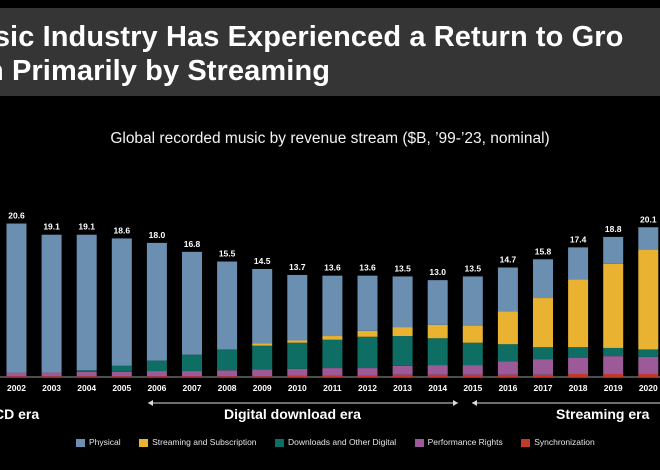 Image resolution: width=660 pixels, height=470 pixels. I want to click on bar-2005-synchronization, so click(121, 376).